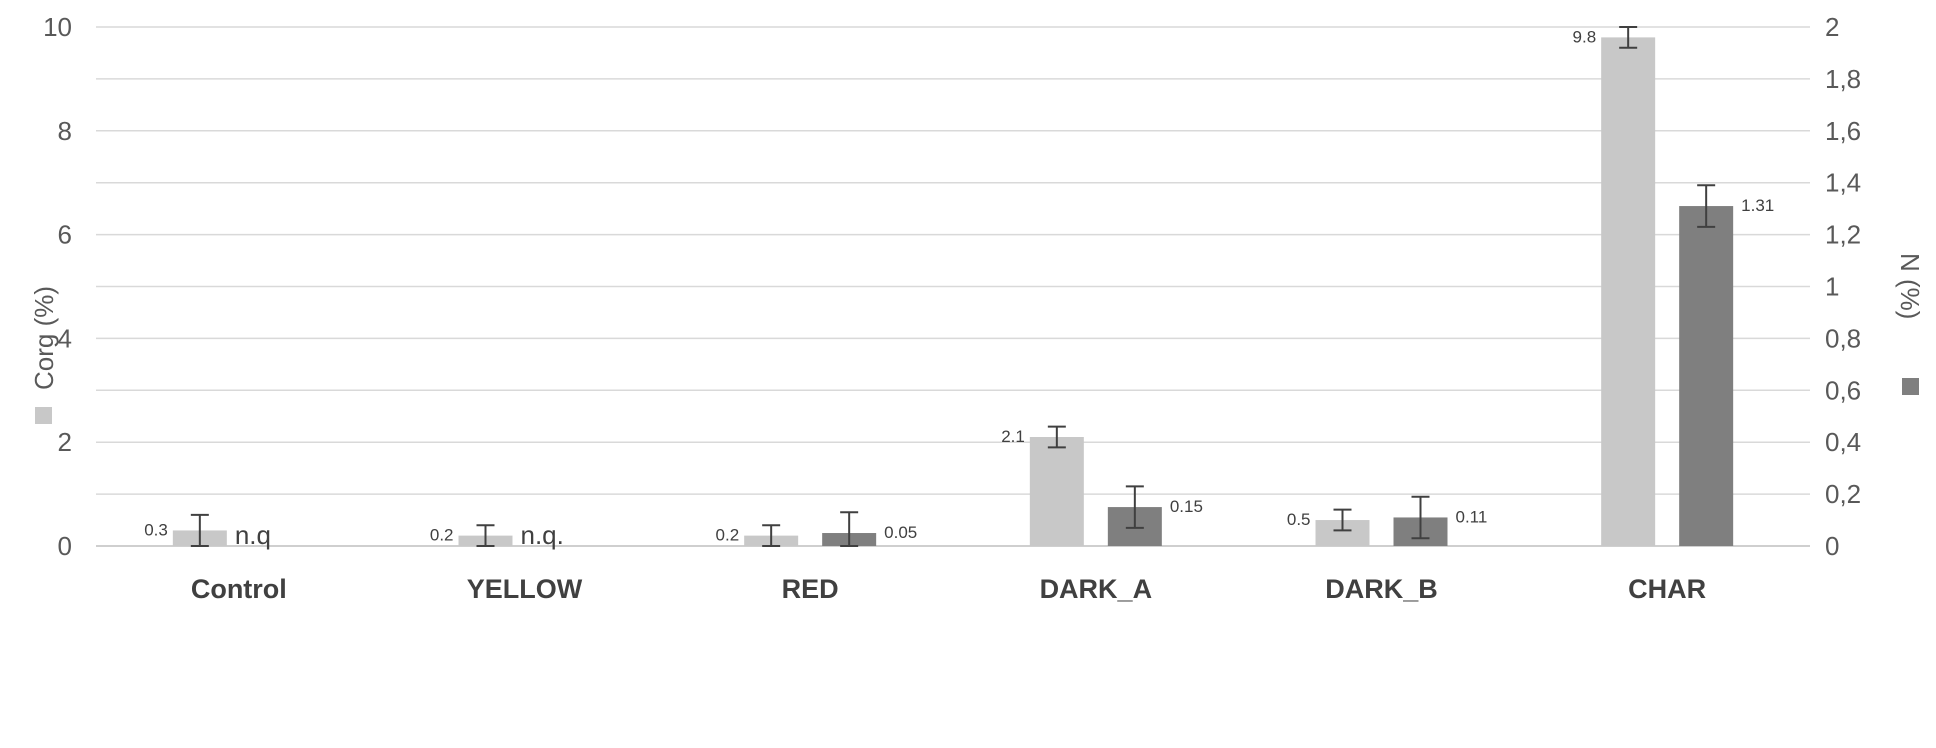  What do you see at coordinates (1843, 79) in the screenshot?
I see `right-tick-label: 1,8` at bounding box center [1843, 79].